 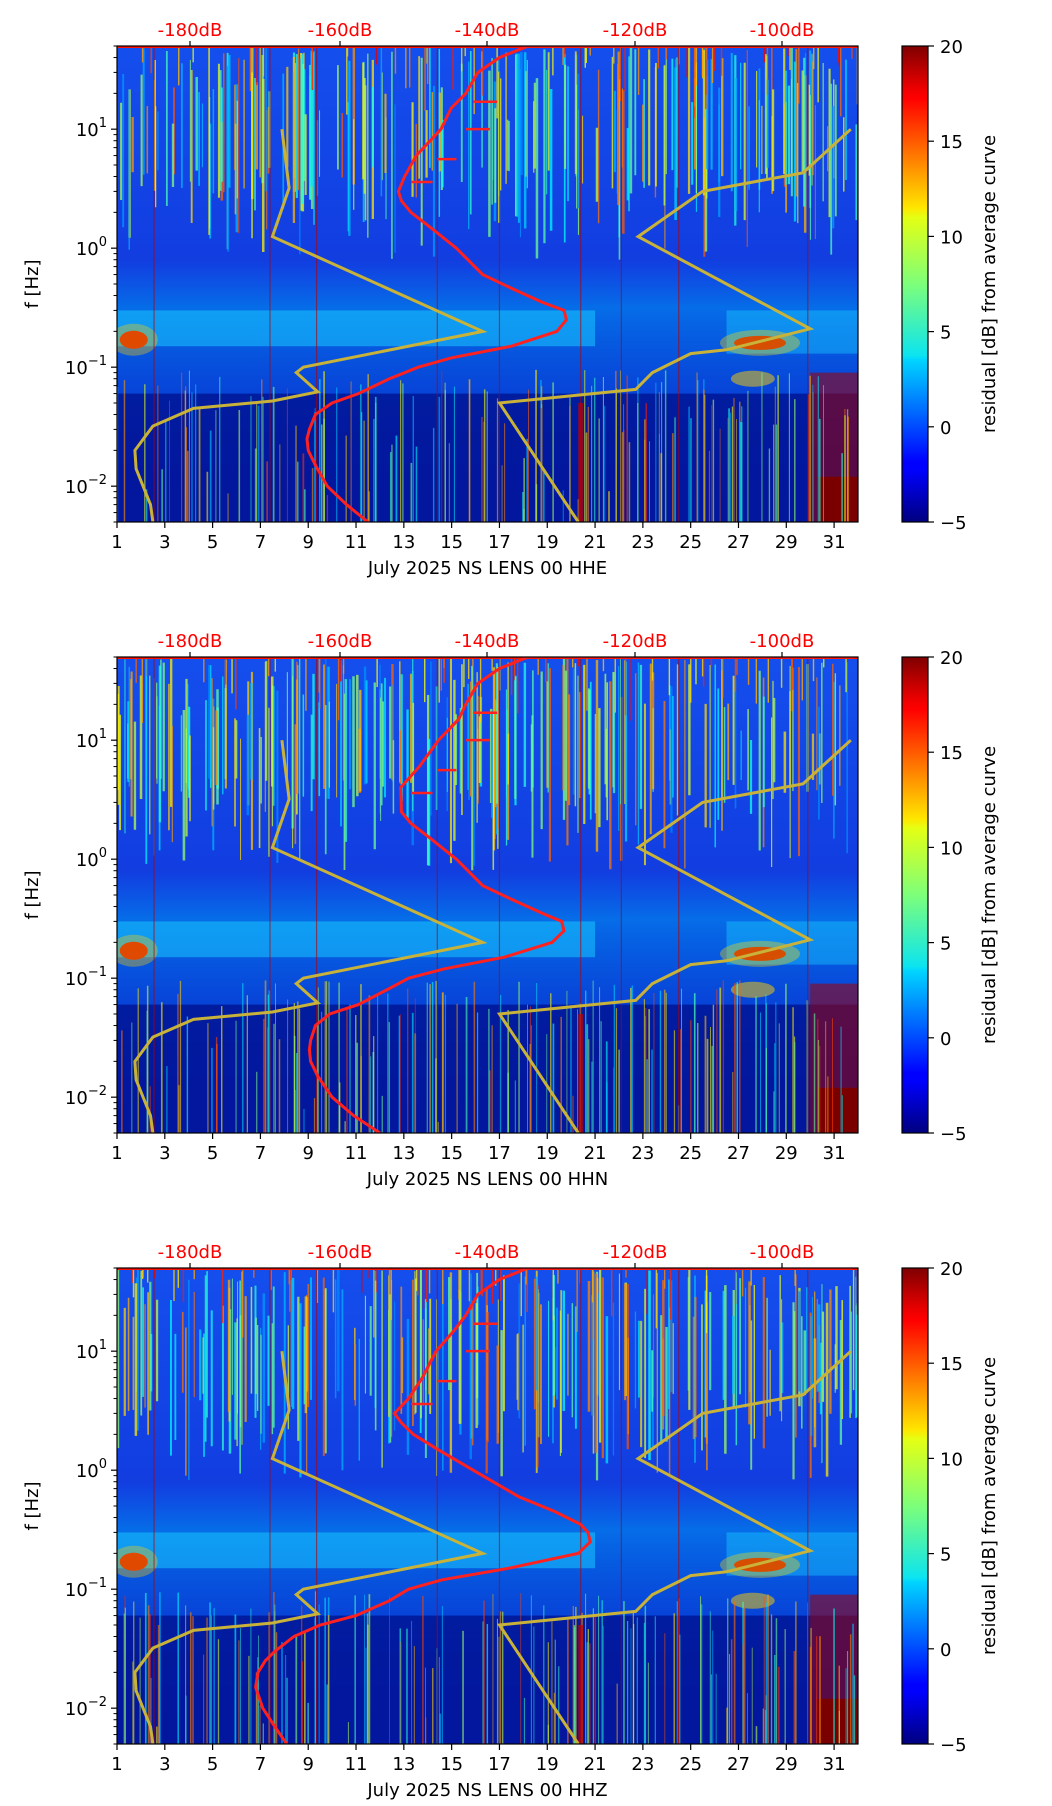 What do you see at coordinates (403, 542) in the screenshot?
I see `x-tick-label: 13` at bounding box center [403, 542].